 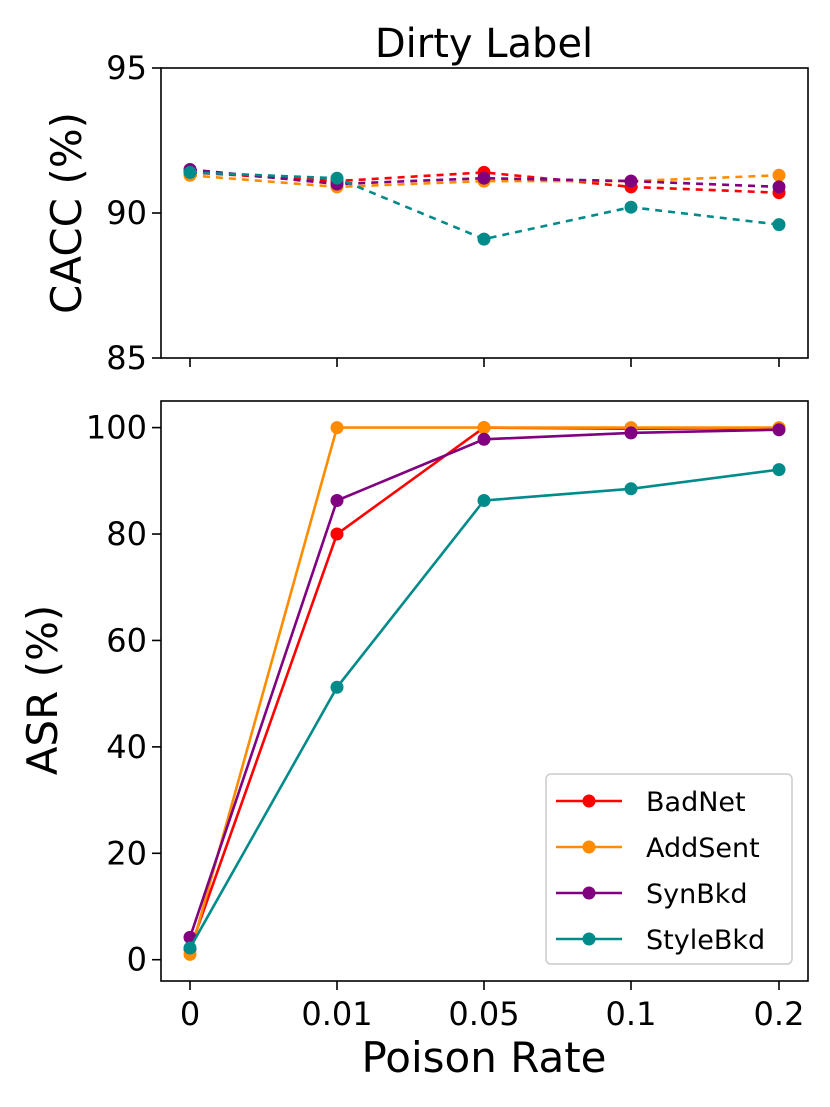 I want to click on asr-y-tick-label: 40, so click(x=126, y=747).